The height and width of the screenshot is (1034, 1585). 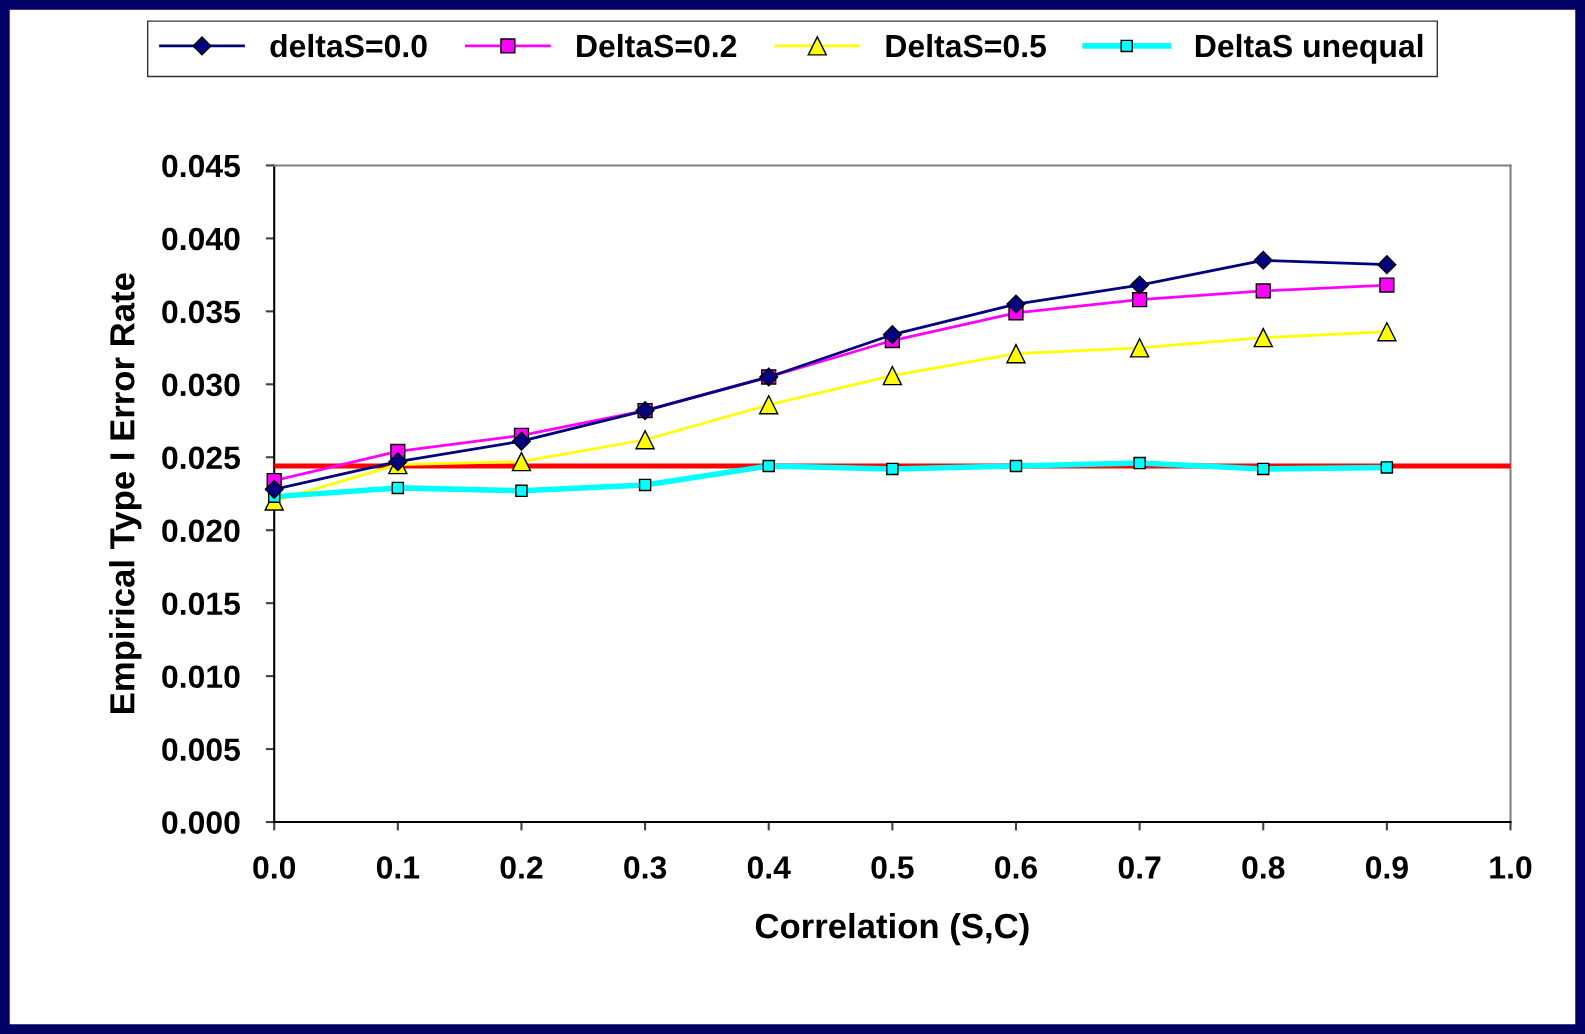 I want to click on y-tick-label: 0.010, so click(x=201, y=677).